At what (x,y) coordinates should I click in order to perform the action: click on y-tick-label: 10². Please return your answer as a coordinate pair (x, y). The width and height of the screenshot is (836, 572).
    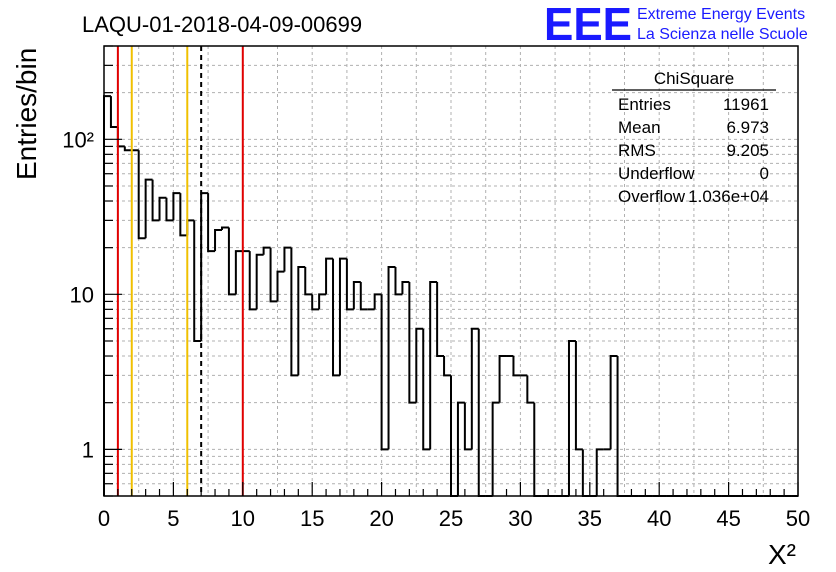
    Looking at the image, I should click on (78, 139).